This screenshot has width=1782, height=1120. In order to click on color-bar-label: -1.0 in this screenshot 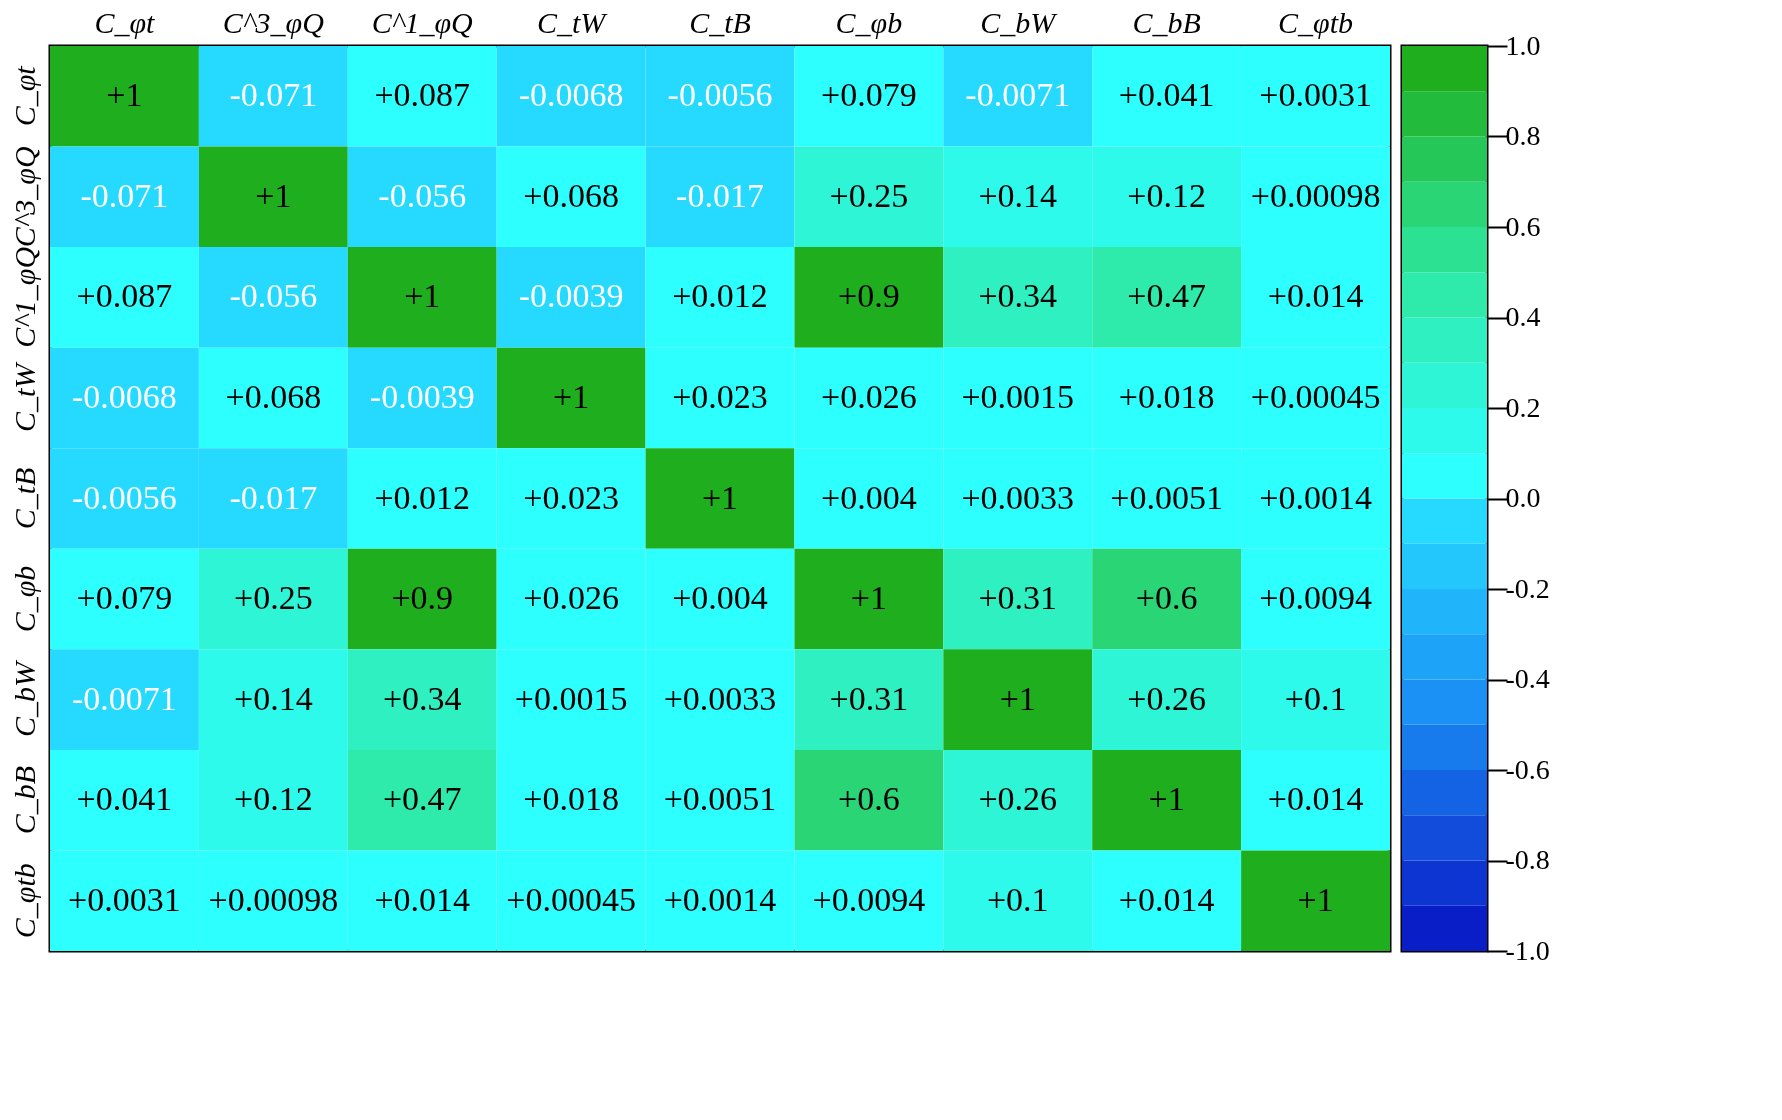, I will do `click(1527, 950)`.